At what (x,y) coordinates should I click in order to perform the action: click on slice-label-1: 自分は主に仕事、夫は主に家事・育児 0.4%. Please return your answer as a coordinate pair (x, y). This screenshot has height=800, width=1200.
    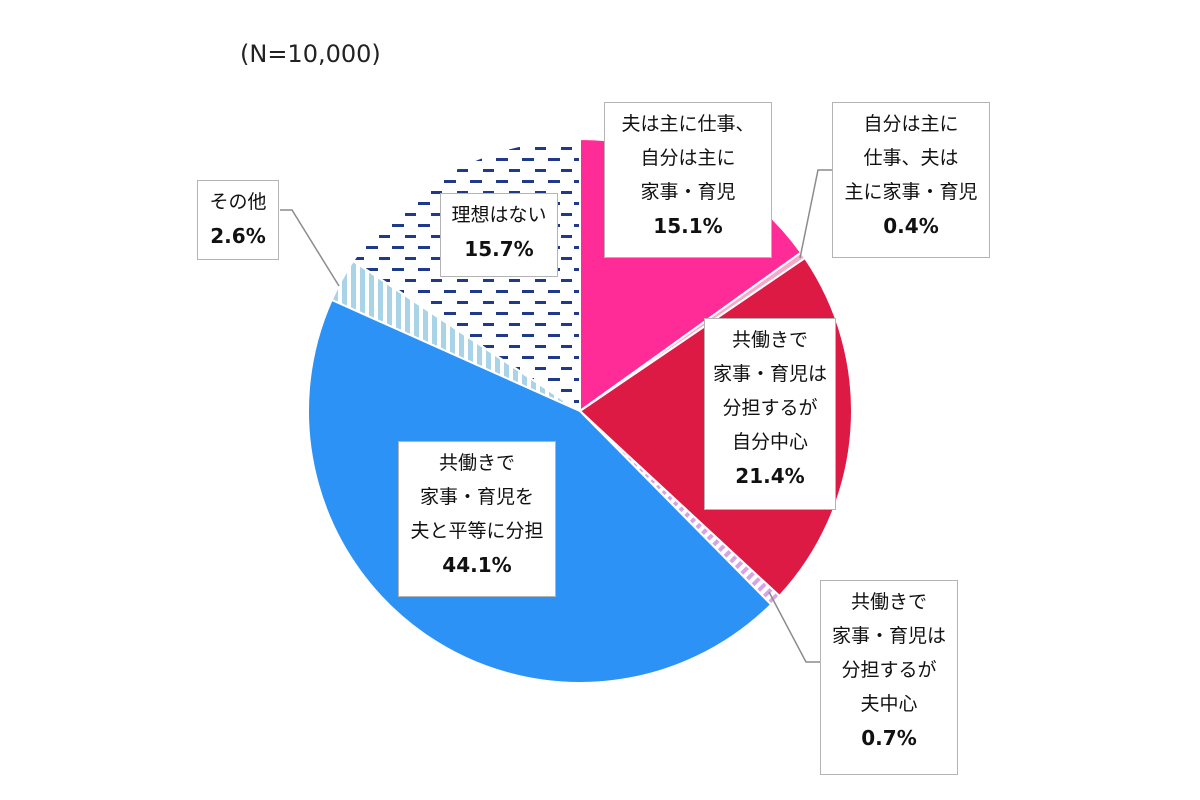
    Looking at the image, I should click on (911, 180).